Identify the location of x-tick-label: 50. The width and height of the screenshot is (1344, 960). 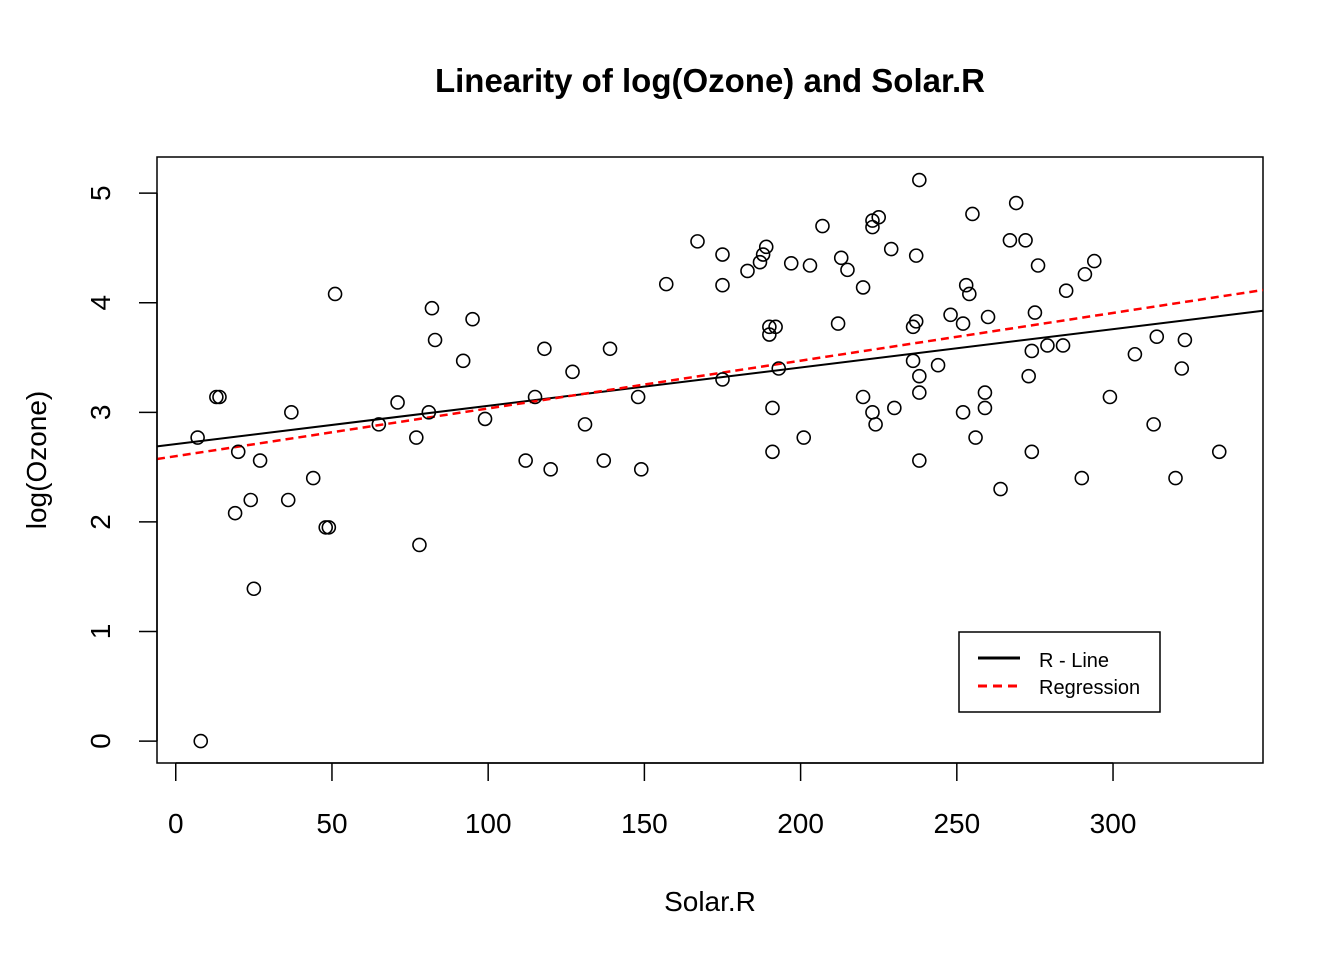
(331, 823).